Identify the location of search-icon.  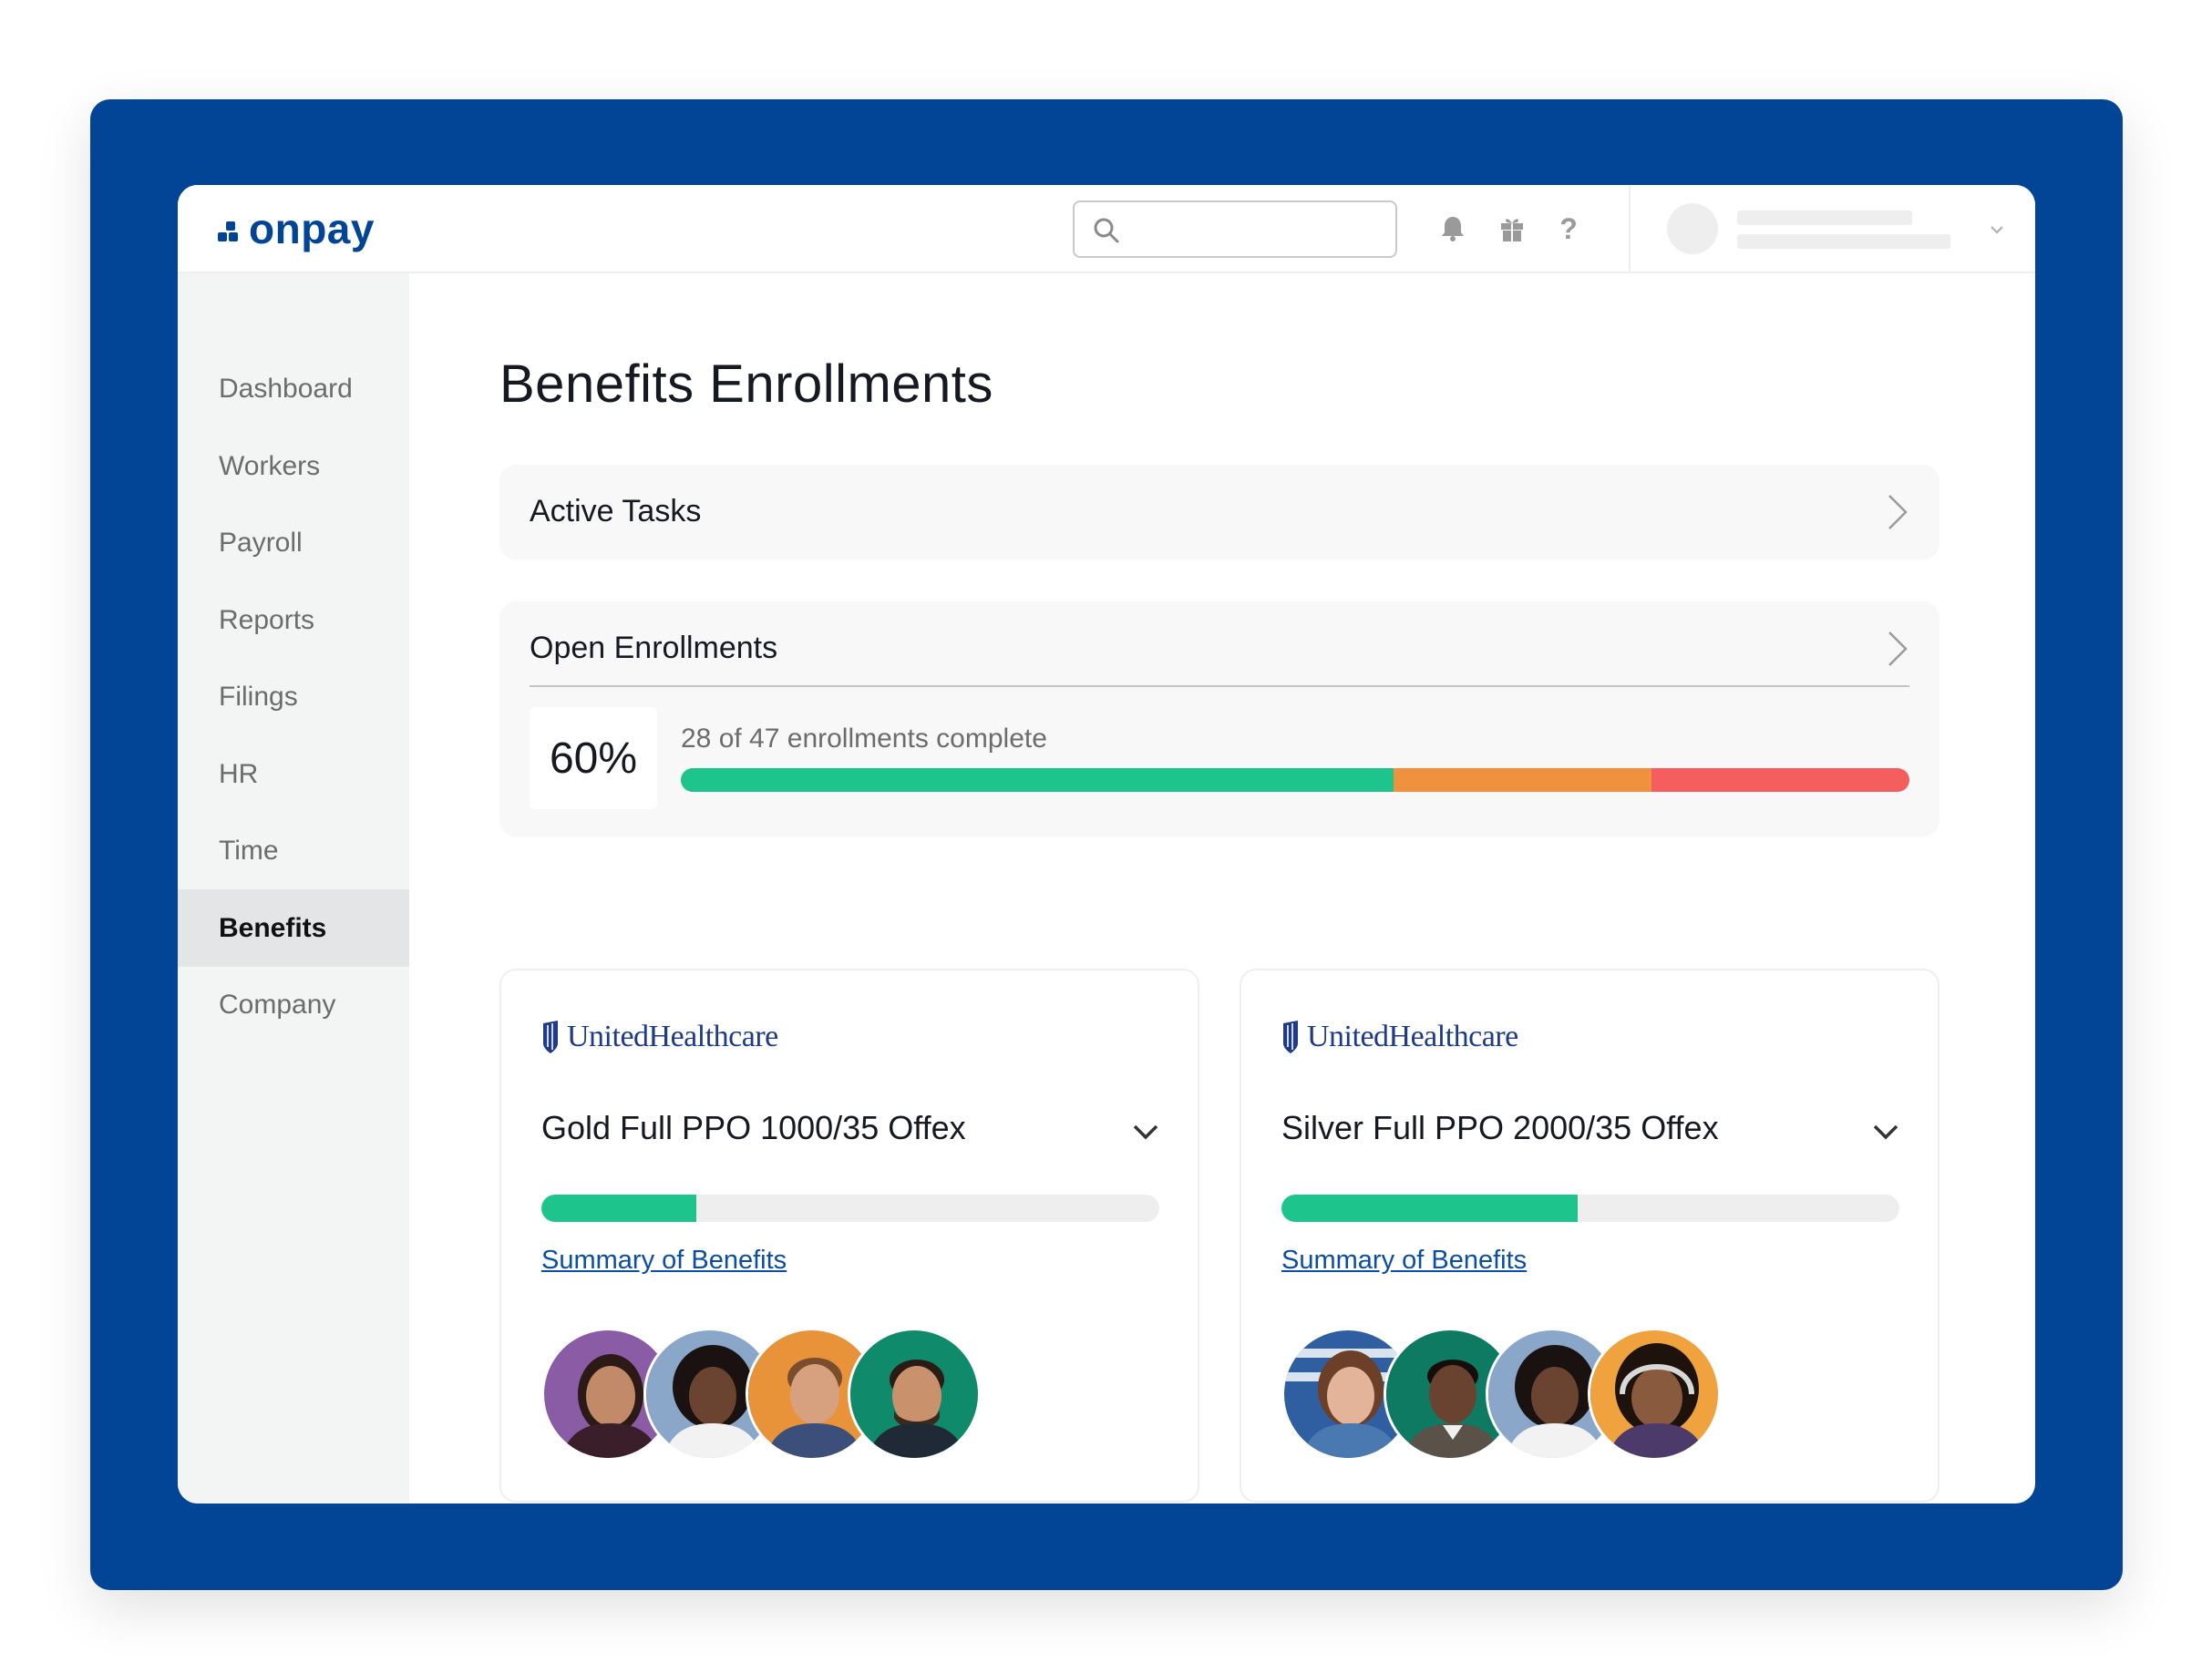
(1106, 231).